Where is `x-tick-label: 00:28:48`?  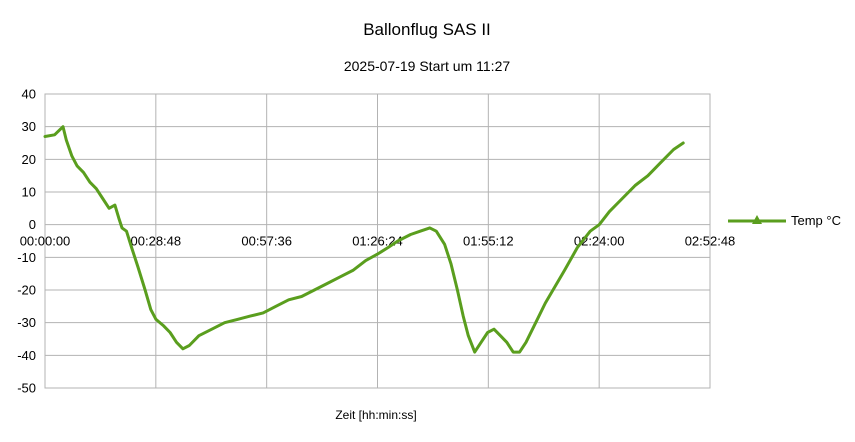 x-tick-label: 00:28:48 is located at coordinates (156, 241).